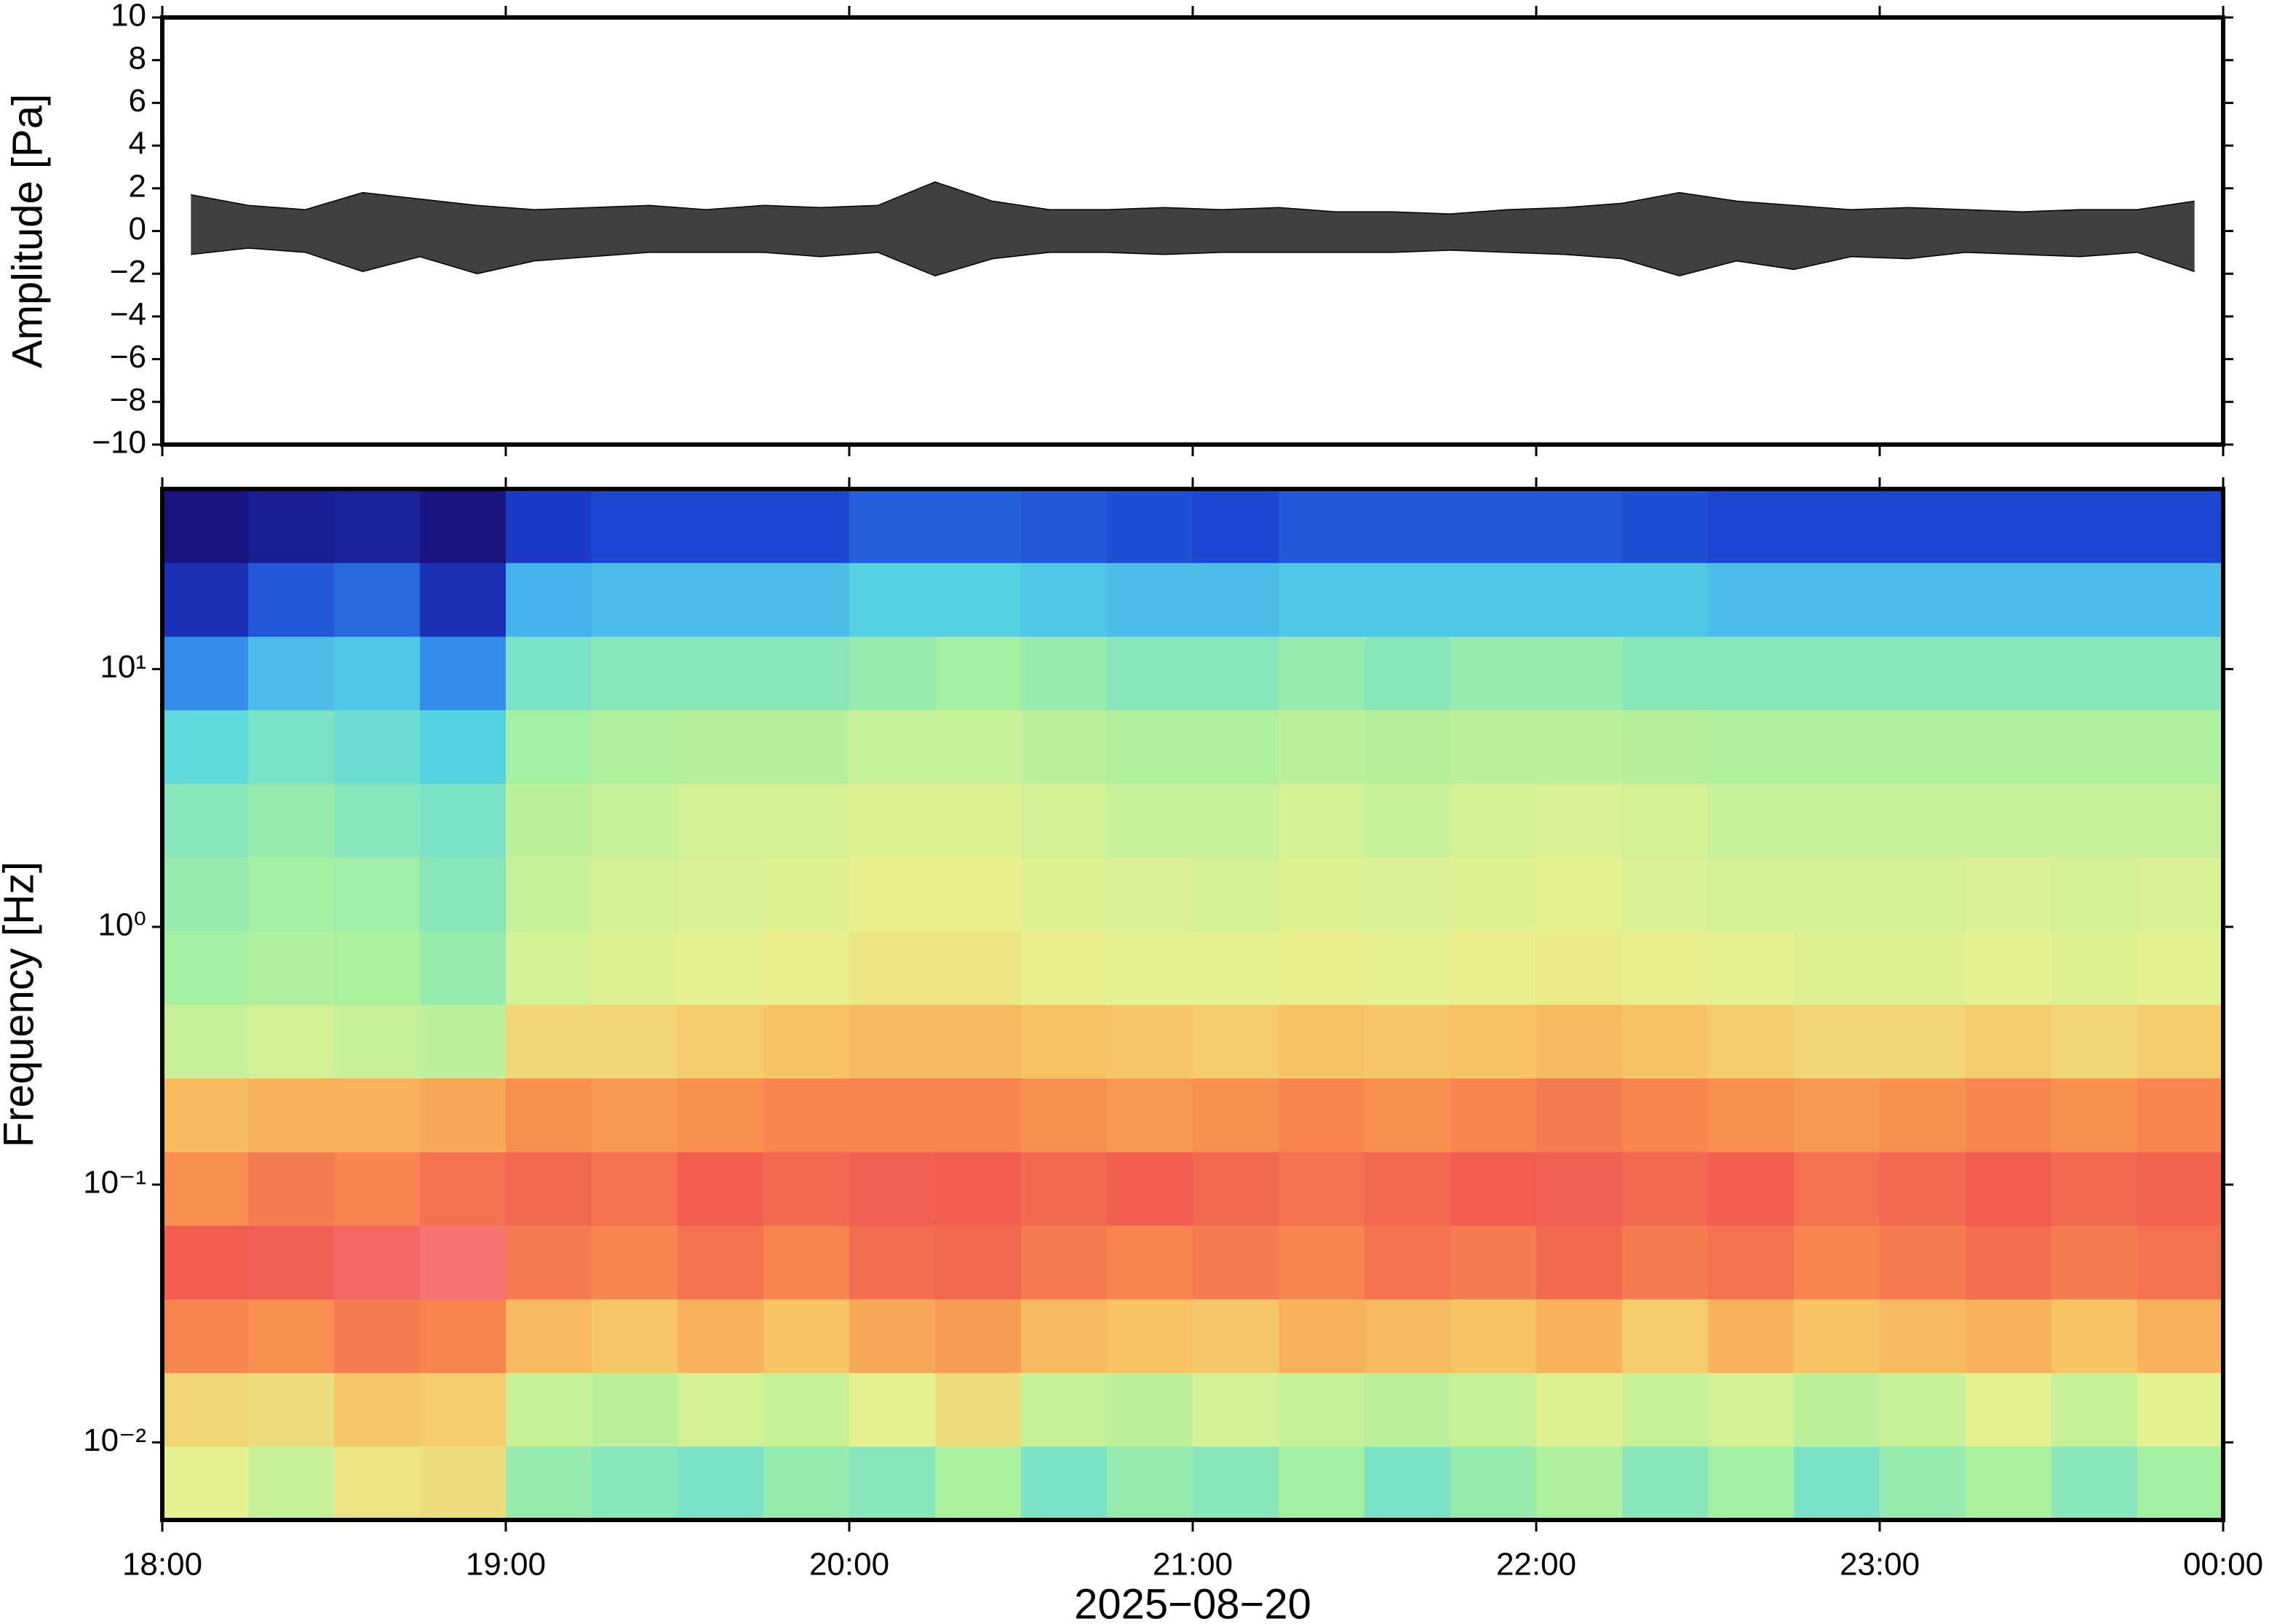 Image resolution: width=2269 pixels, height=1624 pixels. Describe the element at coordinates (1193, 1565) in the screenshot. I see `x-tick-label: 21:00` at that location.